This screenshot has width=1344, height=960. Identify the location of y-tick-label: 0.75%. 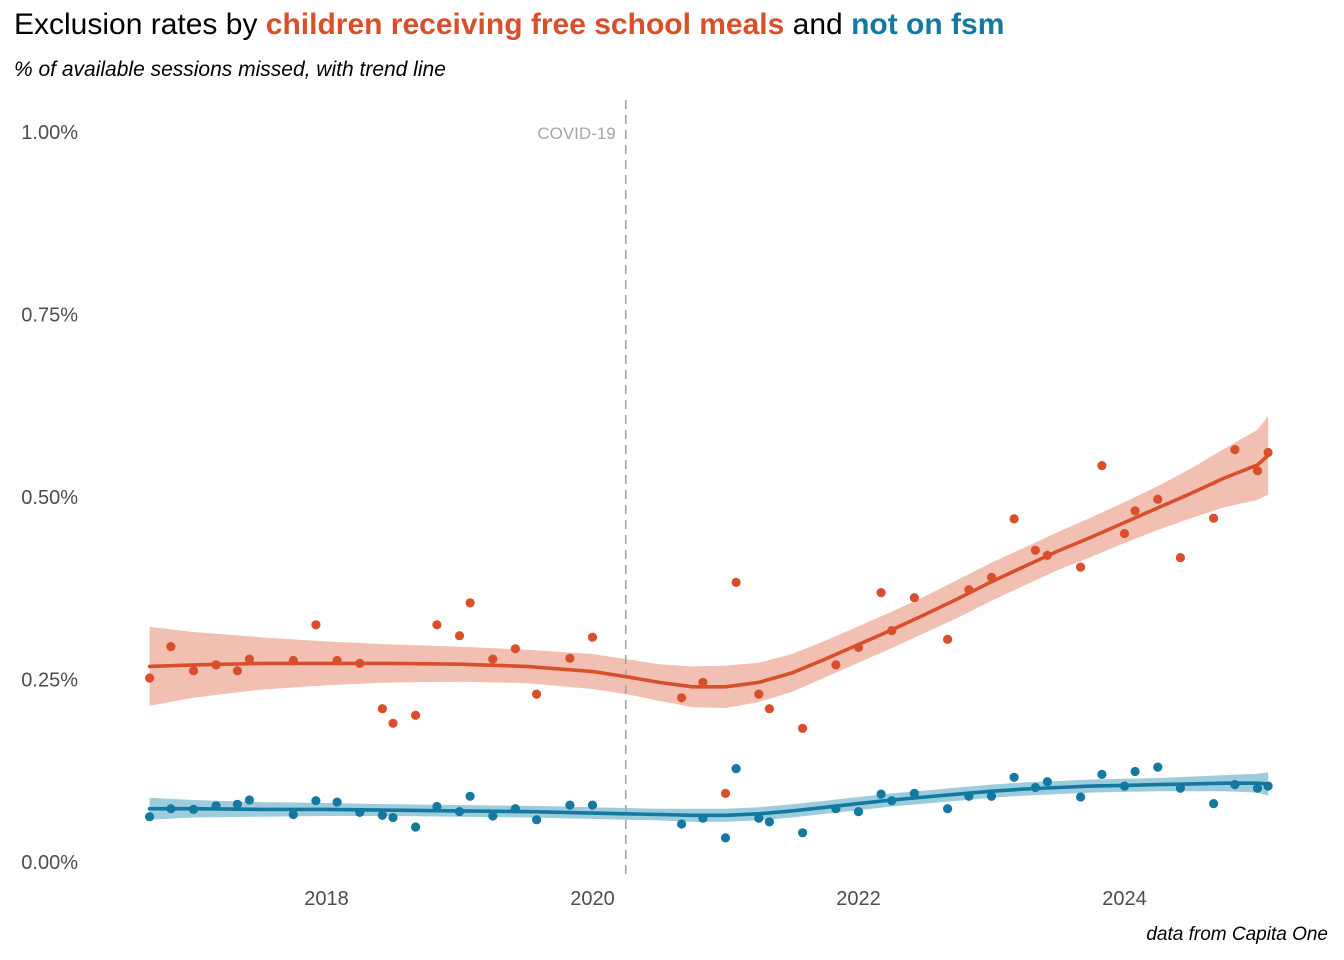
(49, 316).